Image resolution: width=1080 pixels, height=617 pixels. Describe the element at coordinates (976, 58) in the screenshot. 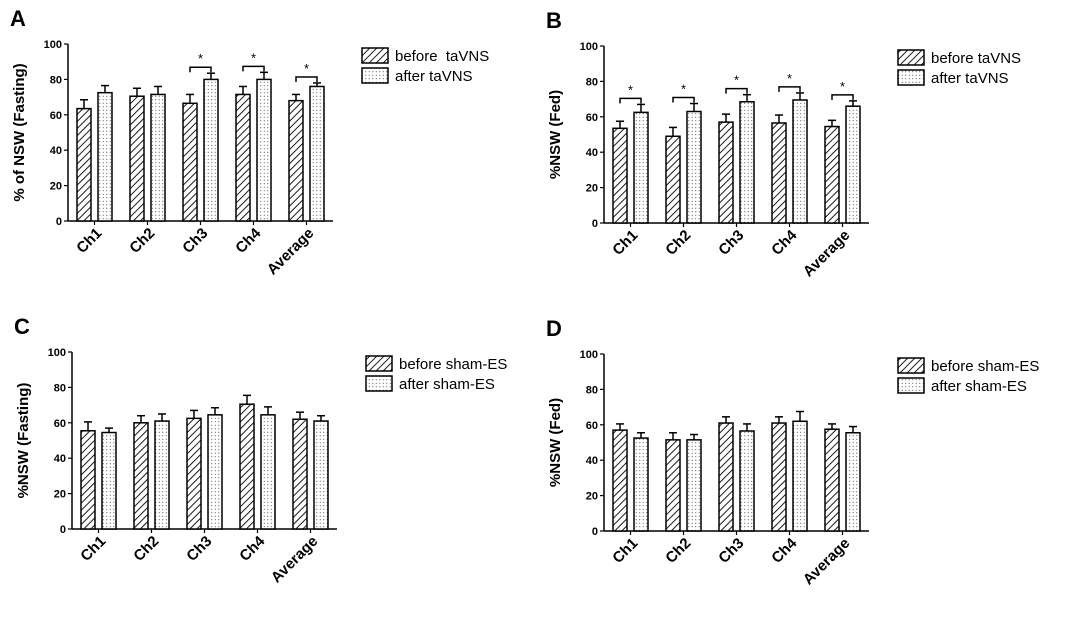

I see `legend-label: before taVNS` at that location.